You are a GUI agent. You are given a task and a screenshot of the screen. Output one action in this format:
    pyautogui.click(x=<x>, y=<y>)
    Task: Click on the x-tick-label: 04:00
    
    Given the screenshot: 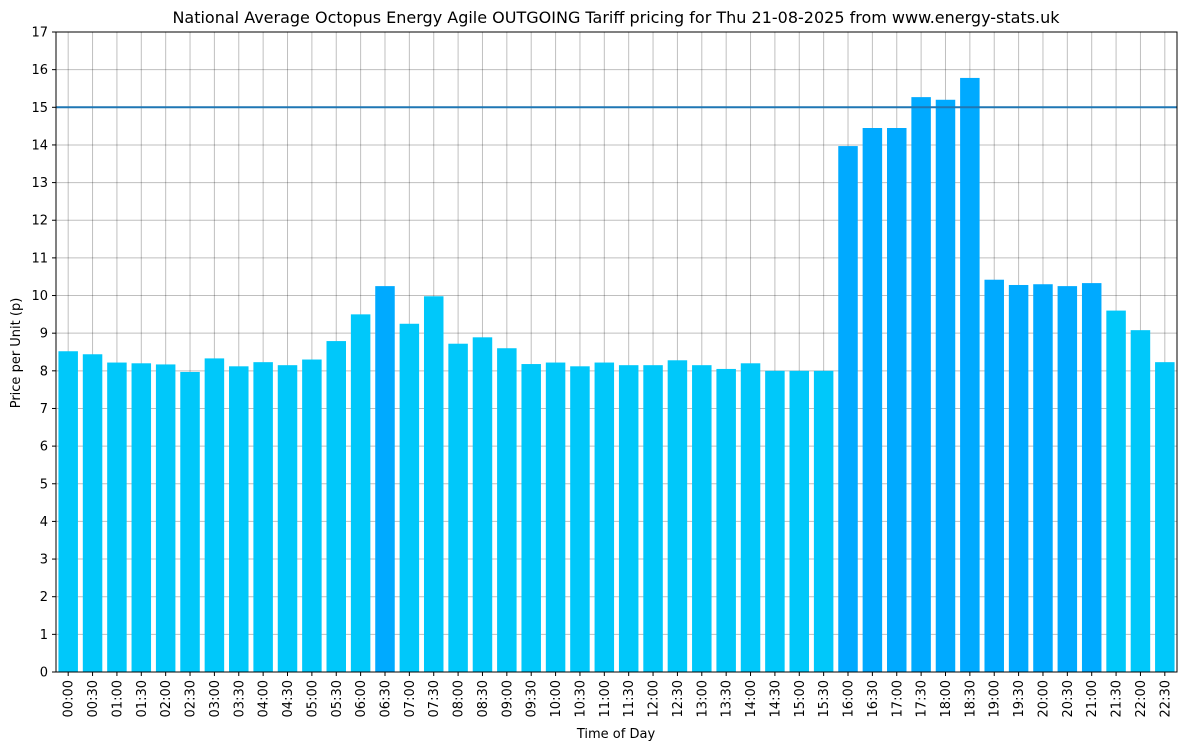 What is the action you would take?
    pyautogui.click(x=264, y=698)
    